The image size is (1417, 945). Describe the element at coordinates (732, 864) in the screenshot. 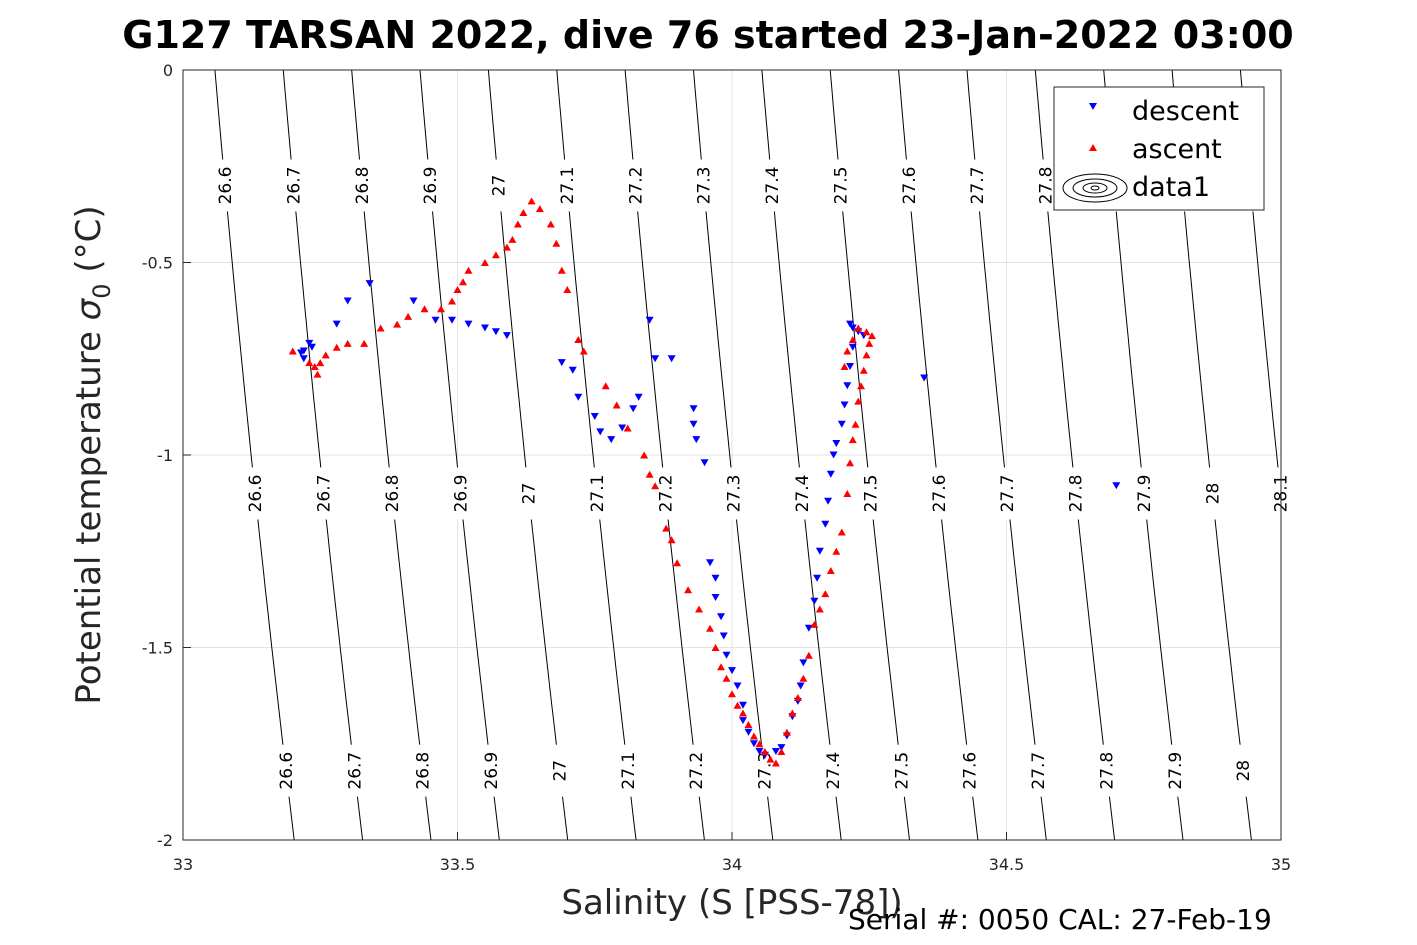

I see `x-tick-label: 34` at that location.